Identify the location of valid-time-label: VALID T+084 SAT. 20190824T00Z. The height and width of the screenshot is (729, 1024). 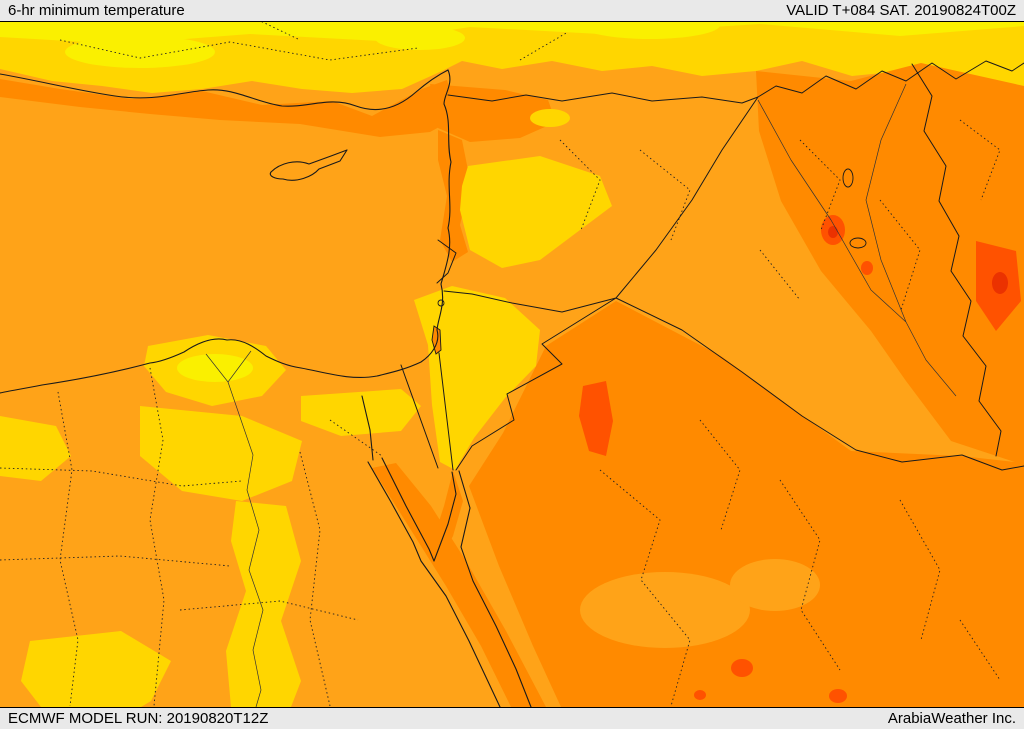
(901, 10).